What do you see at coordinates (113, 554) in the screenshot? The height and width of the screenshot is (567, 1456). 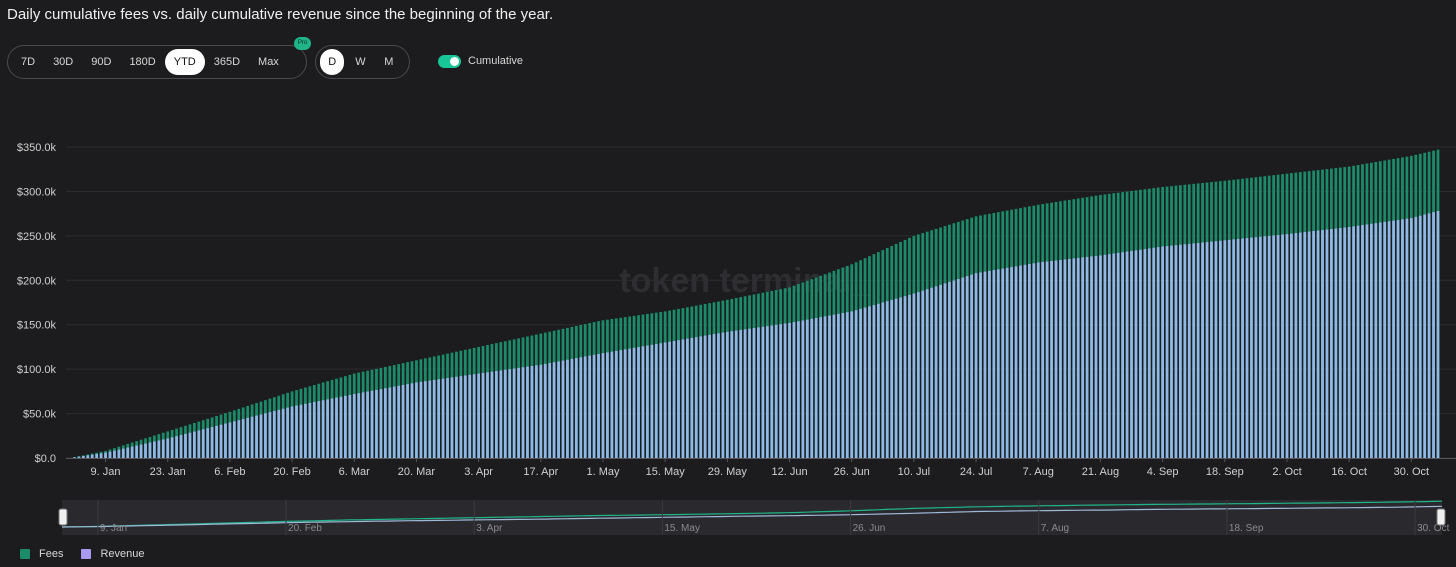 I see `legend-item-revenue: Revenue` at bounding box center [113, 554].